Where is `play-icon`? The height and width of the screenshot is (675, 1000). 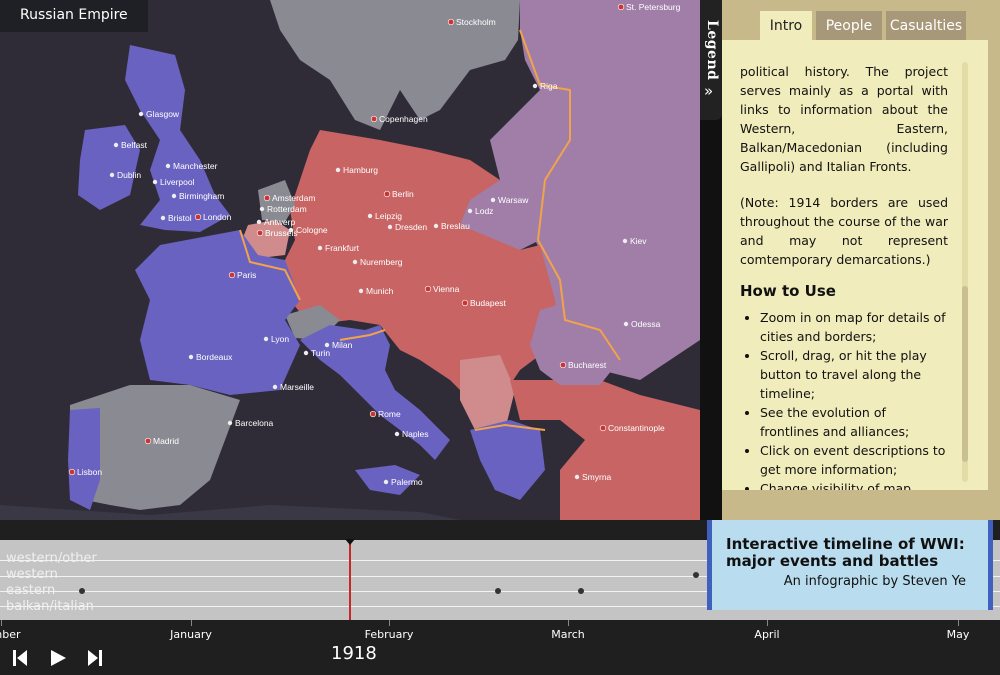
play-icon is located at coordinates (58, 658).